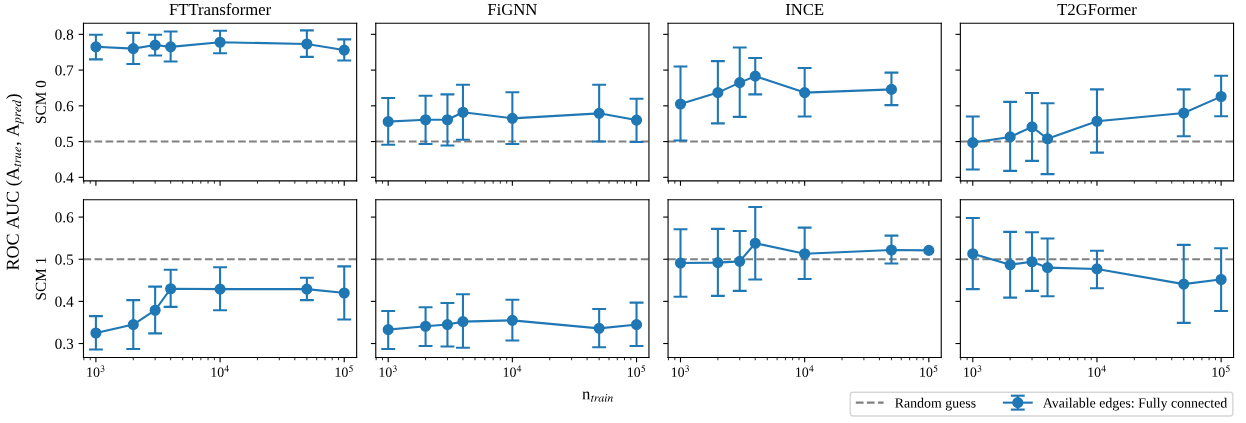 Image resolution: width=1246 pixels, height=423 pixels. What do you see at coordinates (64, 70) in the screenshot?
I see `y-tick-label: 0.7` at bounding box center [64, 70].